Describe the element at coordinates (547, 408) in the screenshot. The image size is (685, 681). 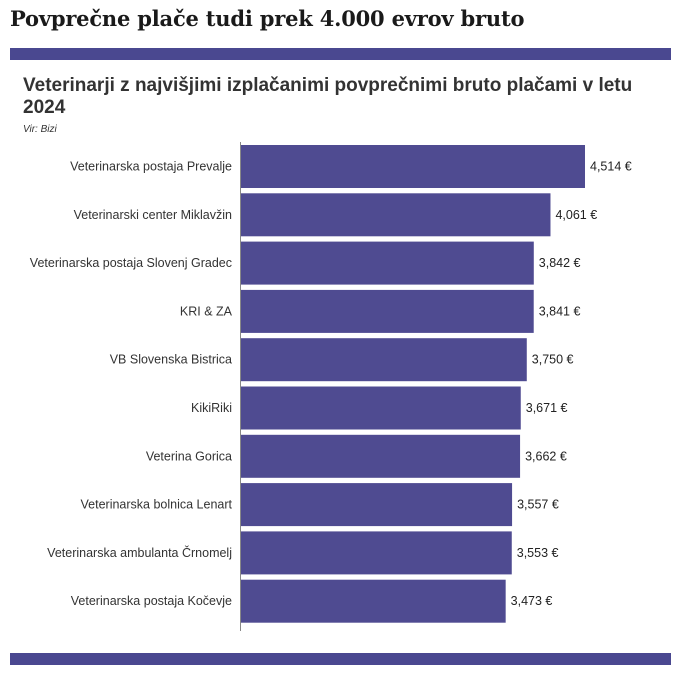
I see `value-label: 3,671 €` at that location.